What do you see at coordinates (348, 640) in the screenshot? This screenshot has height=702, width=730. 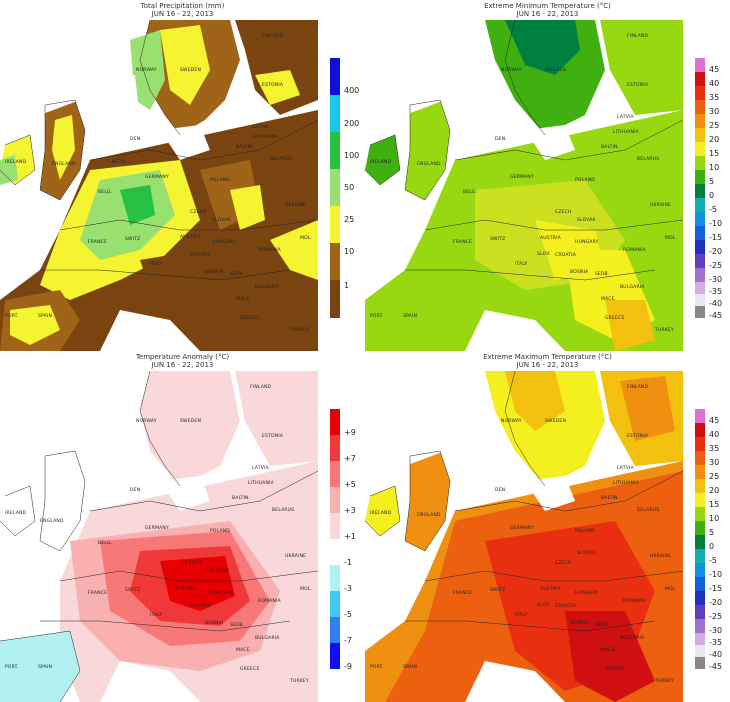 I see `legend-label: -7` at bounding box center [348, 640].